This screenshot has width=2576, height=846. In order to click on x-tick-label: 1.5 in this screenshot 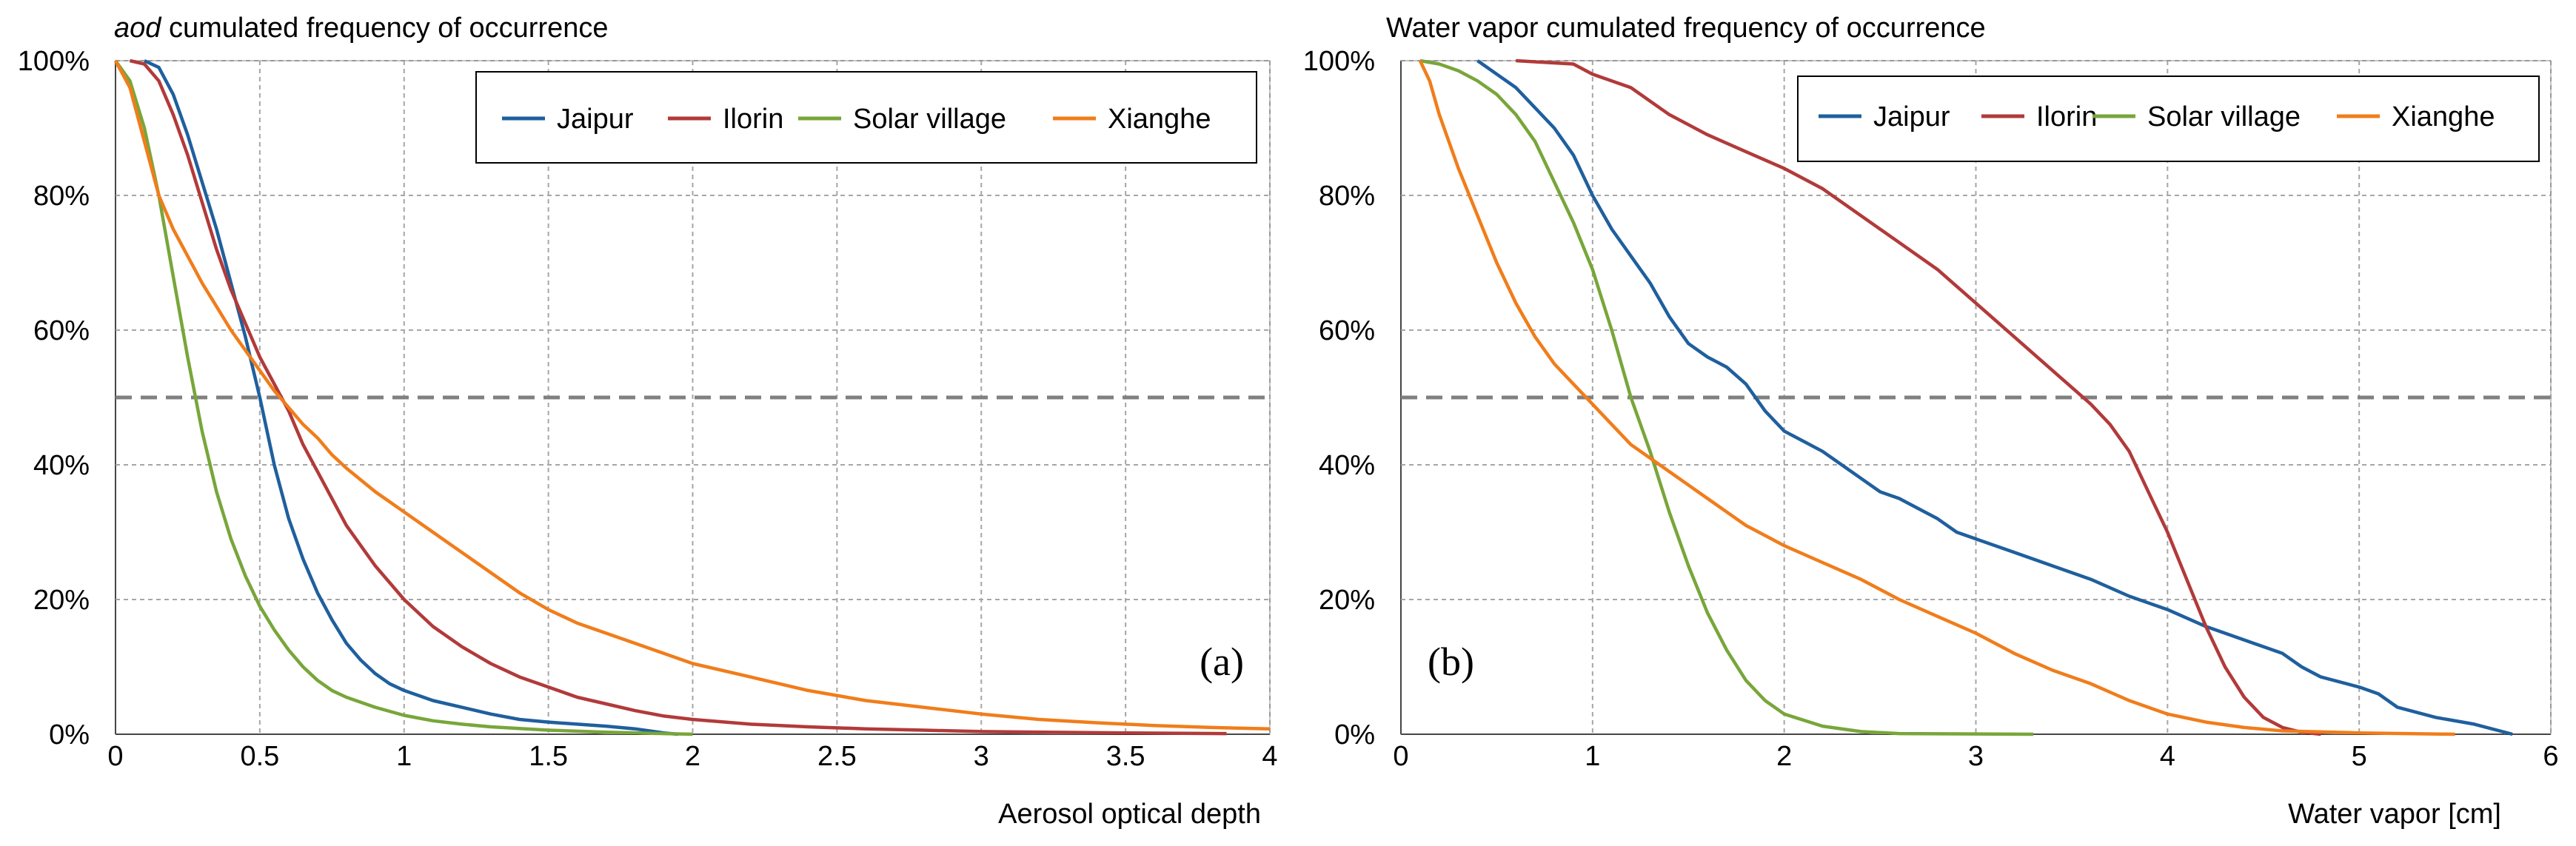, I will do `click(548, 756)`.